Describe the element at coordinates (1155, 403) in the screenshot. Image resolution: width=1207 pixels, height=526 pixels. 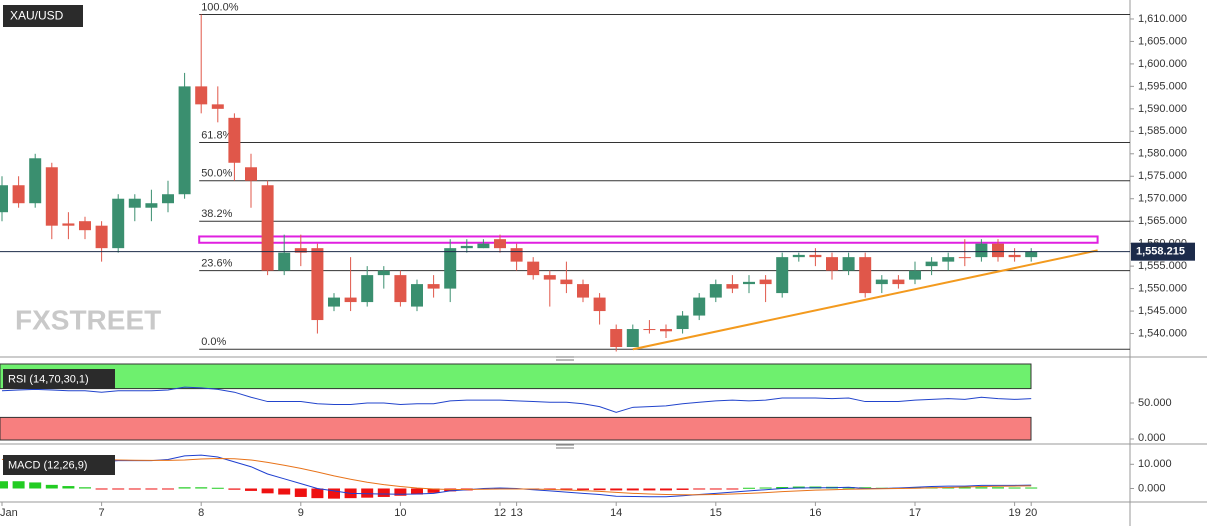
I see `y-tick-label: 50.000` at that location.